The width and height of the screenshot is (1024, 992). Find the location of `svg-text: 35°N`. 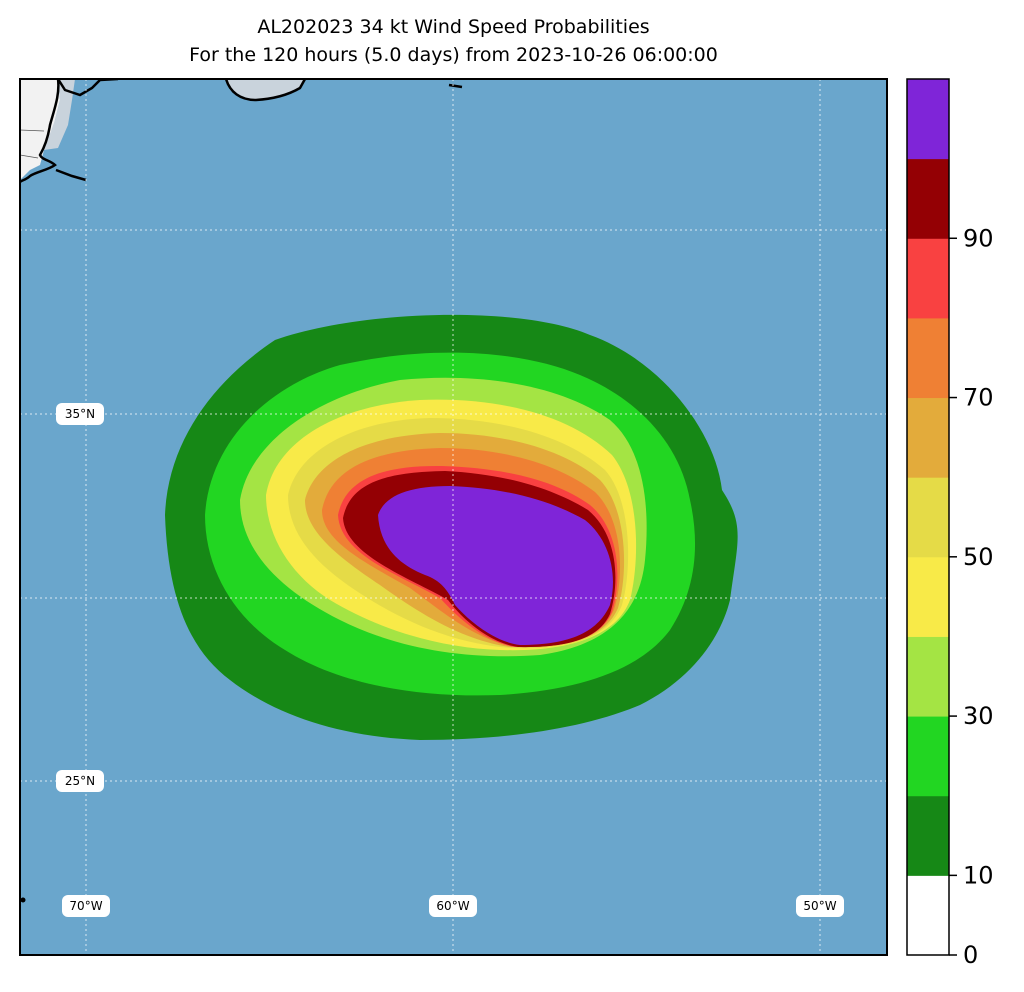

svg-text: 35°N is located at coordinates (80, 414).